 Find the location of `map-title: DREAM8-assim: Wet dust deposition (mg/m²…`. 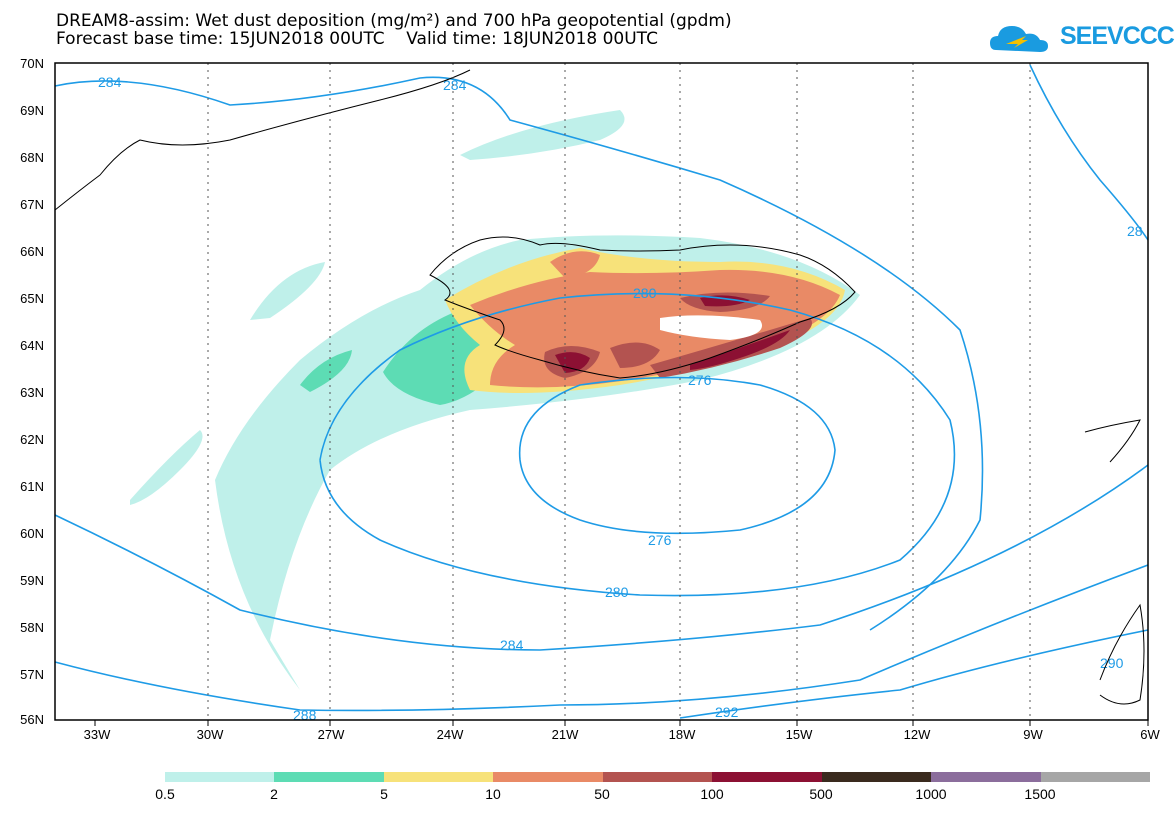

map-title: DREAM8-assim: Wet dust deposition (mg/m²… is located at coordinates (394, 21).